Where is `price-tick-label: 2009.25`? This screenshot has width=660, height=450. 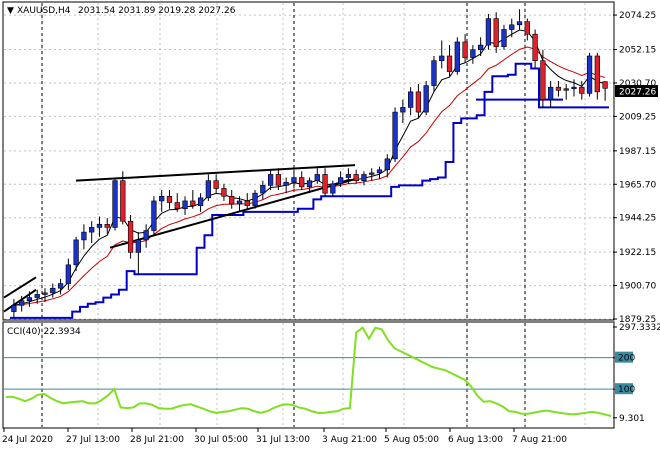 price-tick-label: 2009.25 is located at coordinates (637, 117).